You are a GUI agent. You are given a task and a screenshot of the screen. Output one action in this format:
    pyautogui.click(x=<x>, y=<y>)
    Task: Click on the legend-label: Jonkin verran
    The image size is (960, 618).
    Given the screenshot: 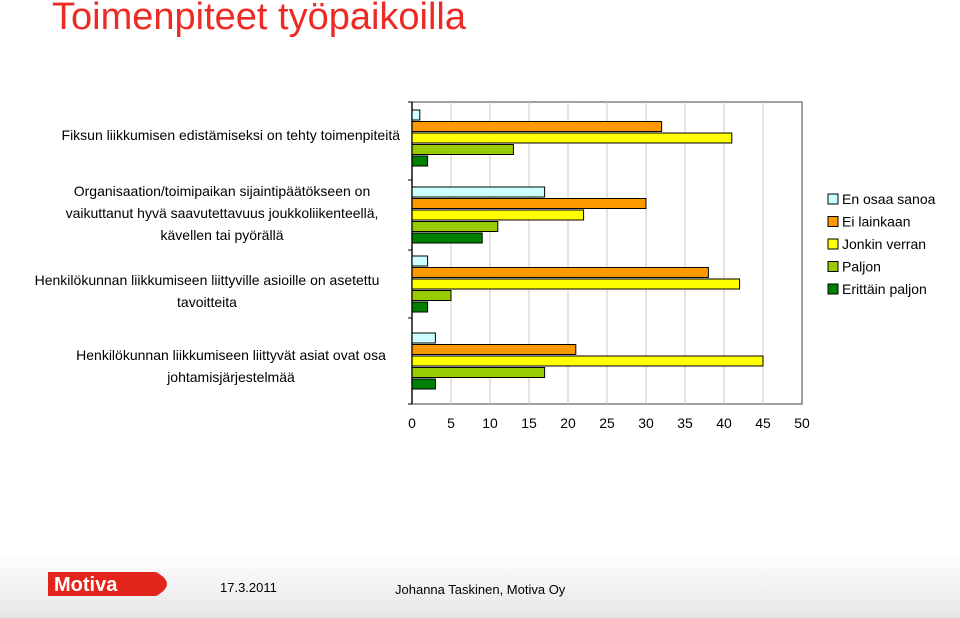 What is the action you would take?
    pyautogui.click(x=884, y=244)
    